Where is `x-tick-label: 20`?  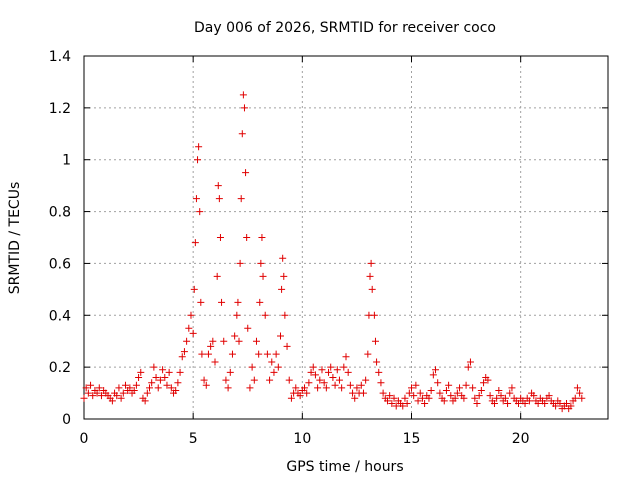 x-tick-label: 20 is located at coordinates (521, 439).